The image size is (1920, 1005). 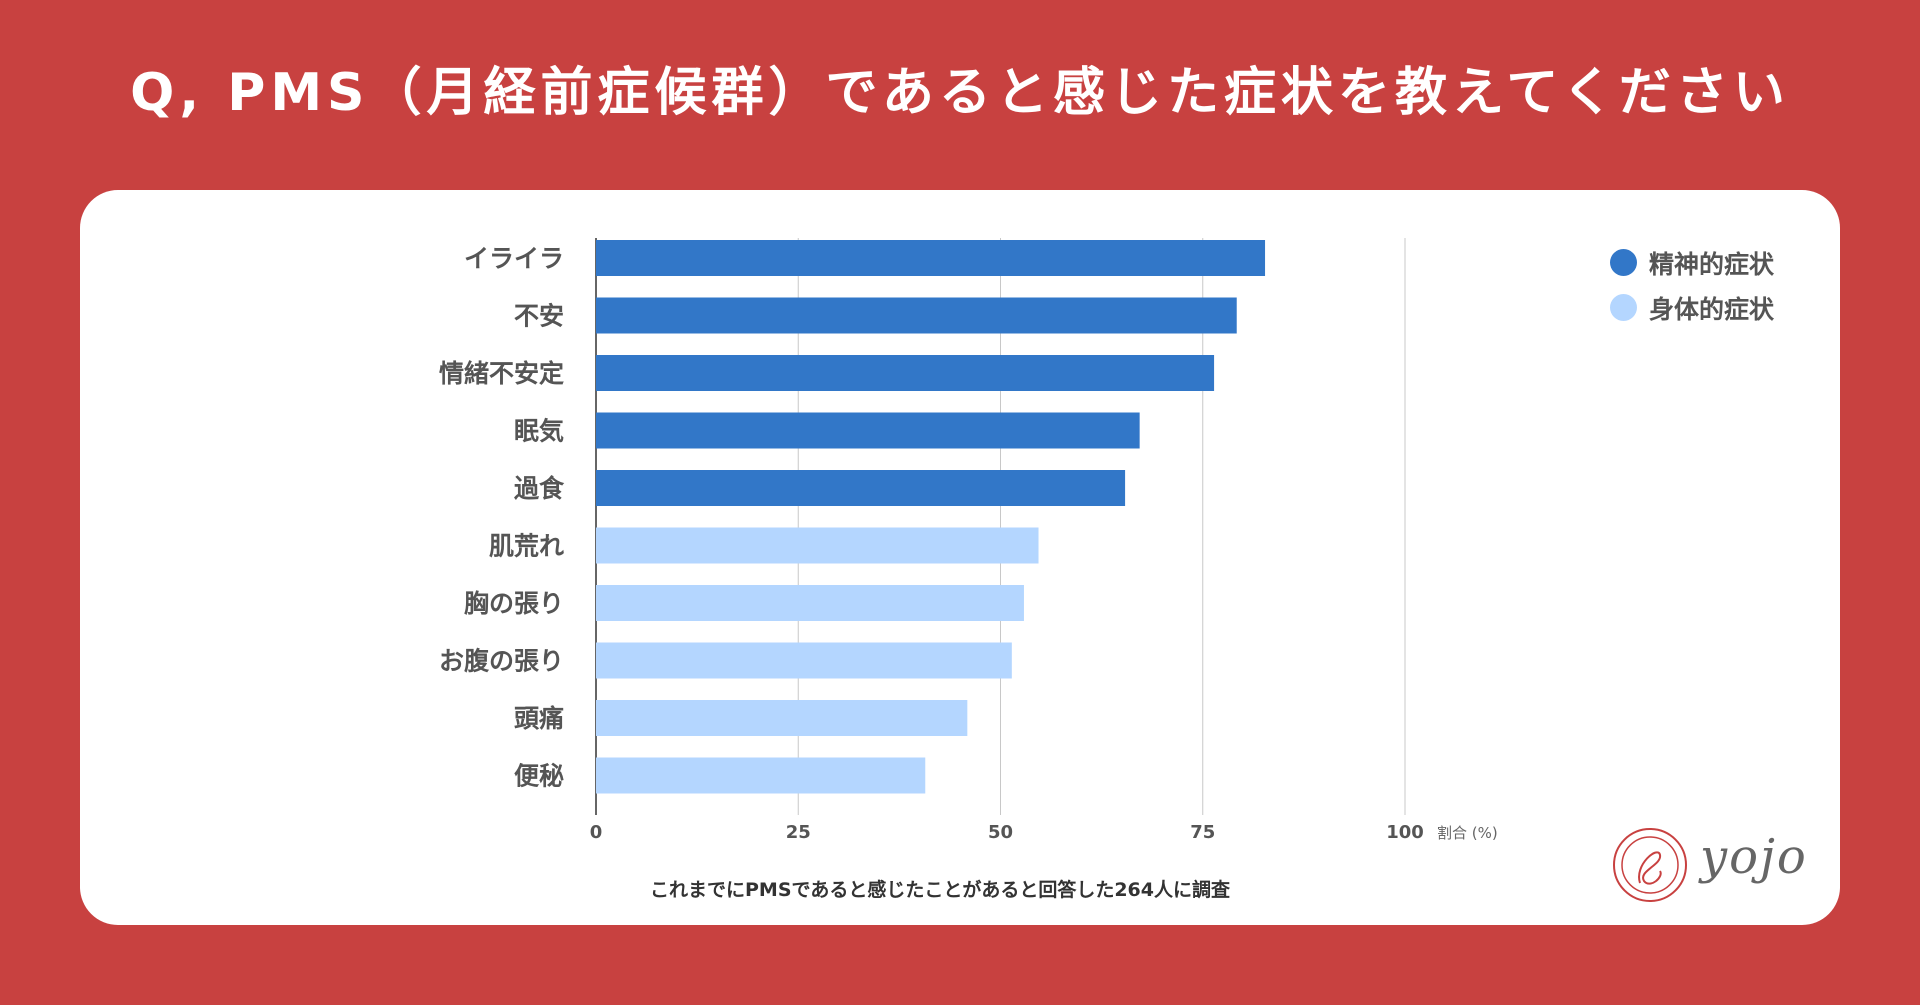 I want to click on logo-wordmark: yojo, so click(x=1754, y=857).